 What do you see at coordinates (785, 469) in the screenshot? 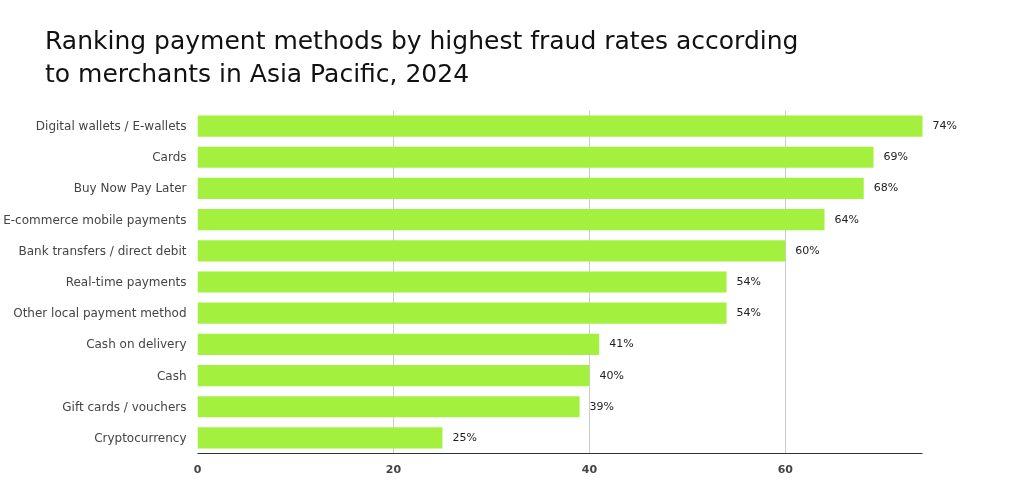
I see `x-tick-label: 60` at bounding box center [785, 469].